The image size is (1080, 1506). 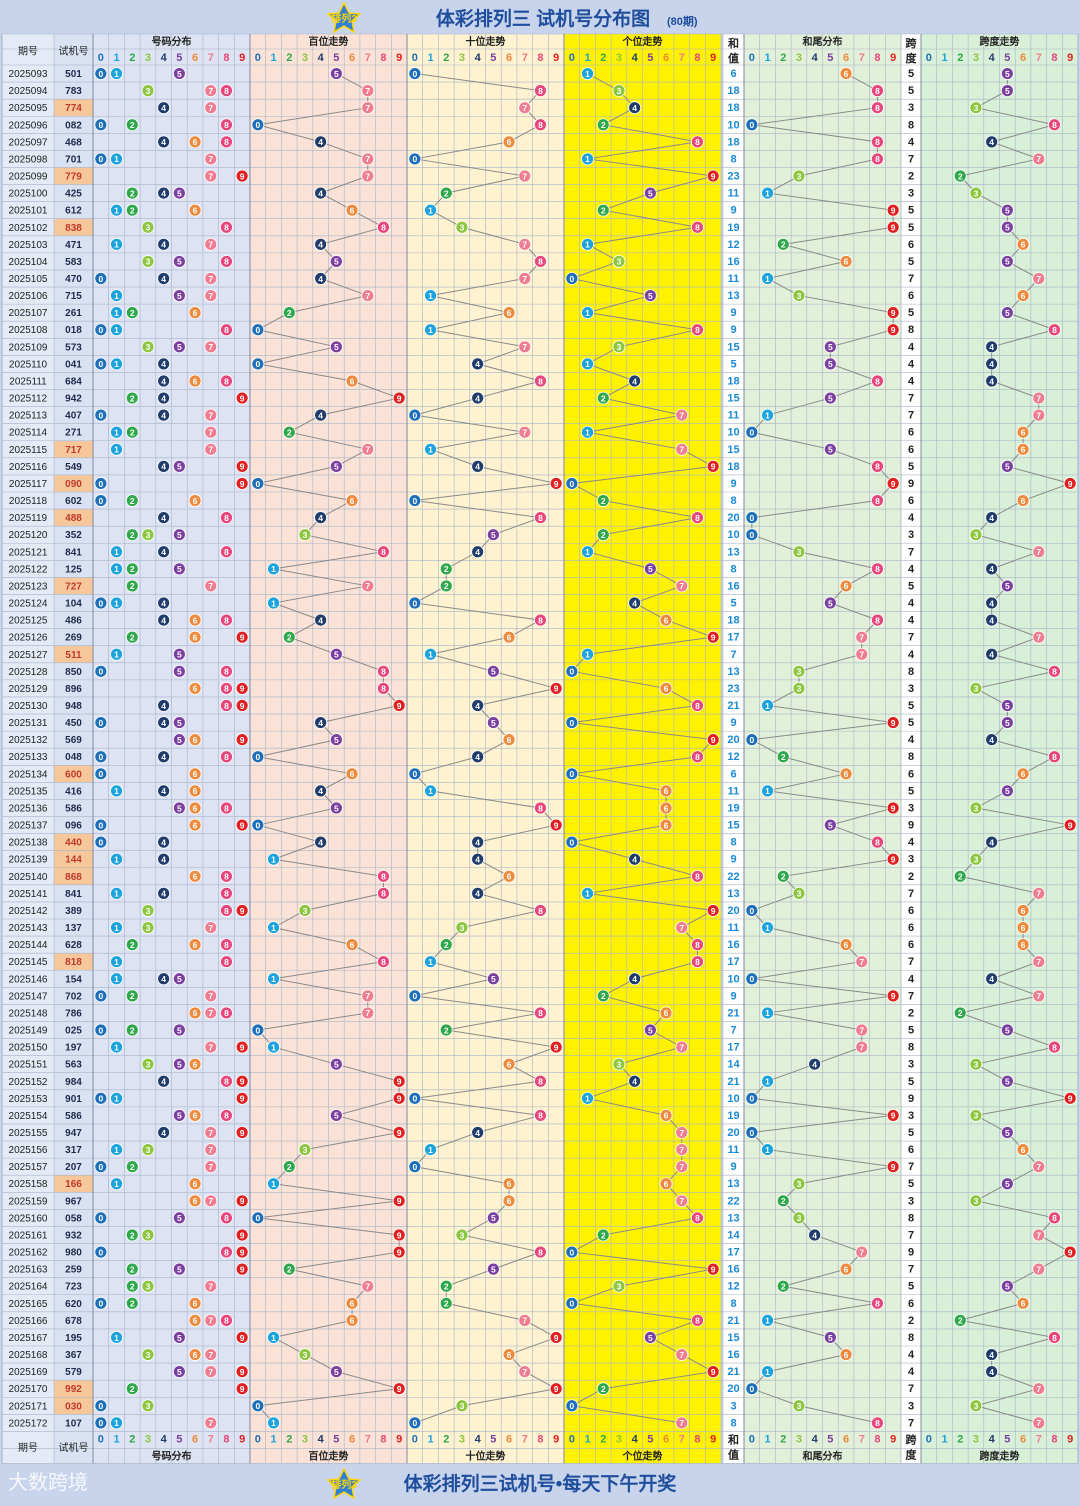 I want to click on number-cell: 715, so click(x=73, y=296).